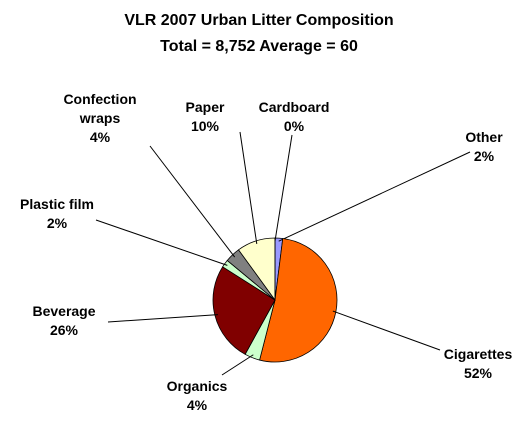 This screenshot has width=518, height=423. I want to click on value-label: 52%, so click(478, 373).